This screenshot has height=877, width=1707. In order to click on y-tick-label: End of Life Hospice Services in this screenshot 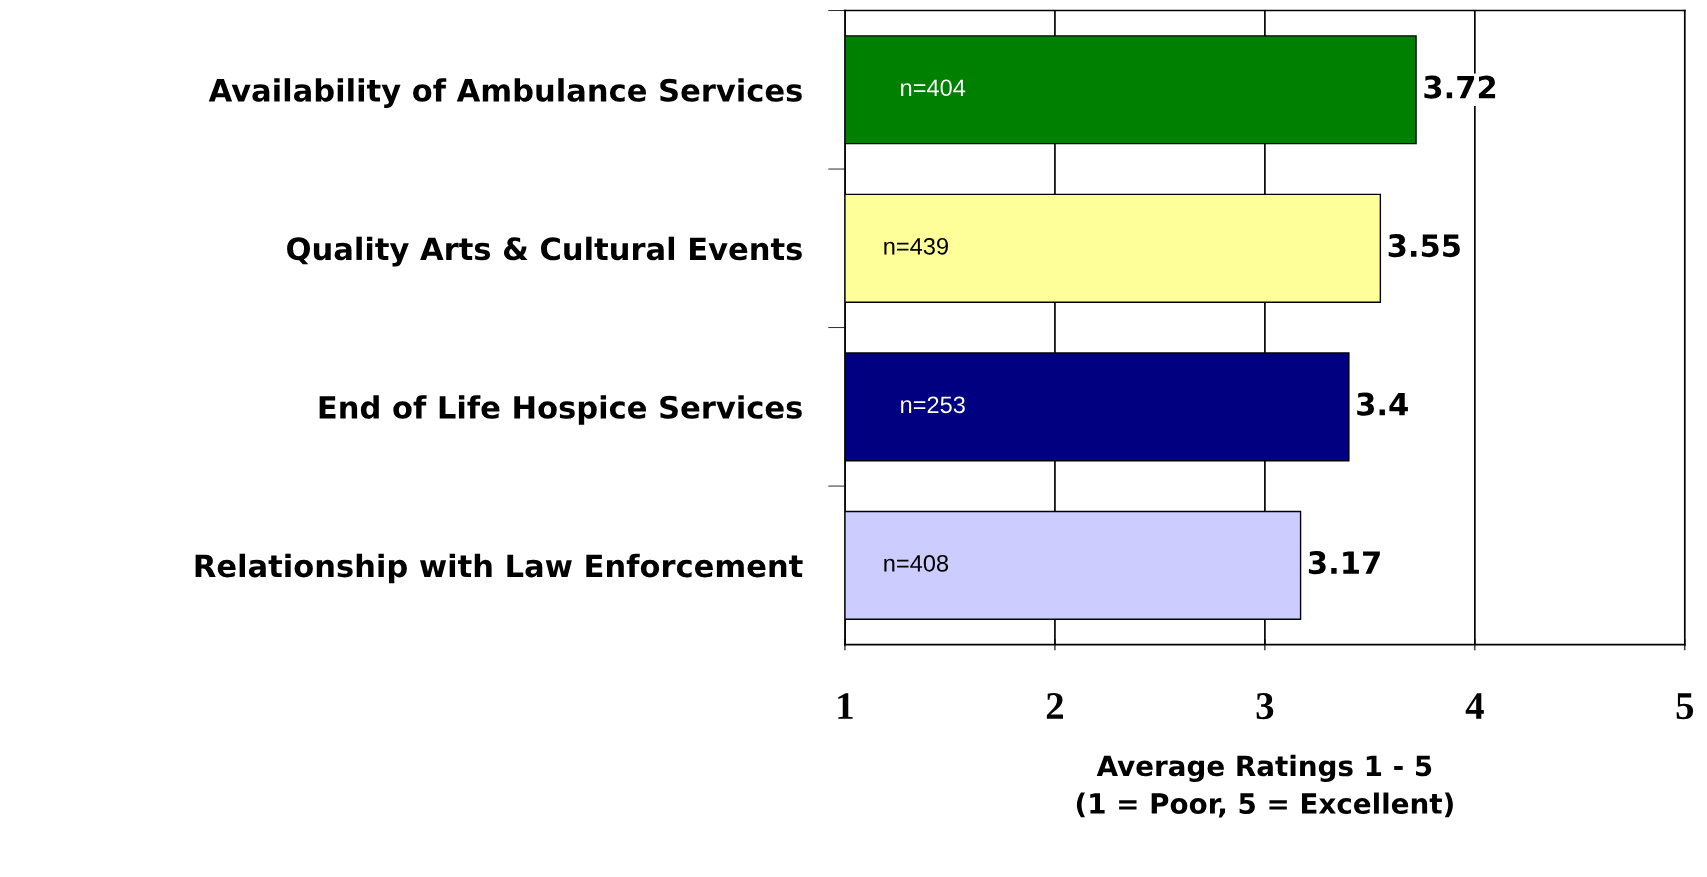, I will do `click(560, 410)`.